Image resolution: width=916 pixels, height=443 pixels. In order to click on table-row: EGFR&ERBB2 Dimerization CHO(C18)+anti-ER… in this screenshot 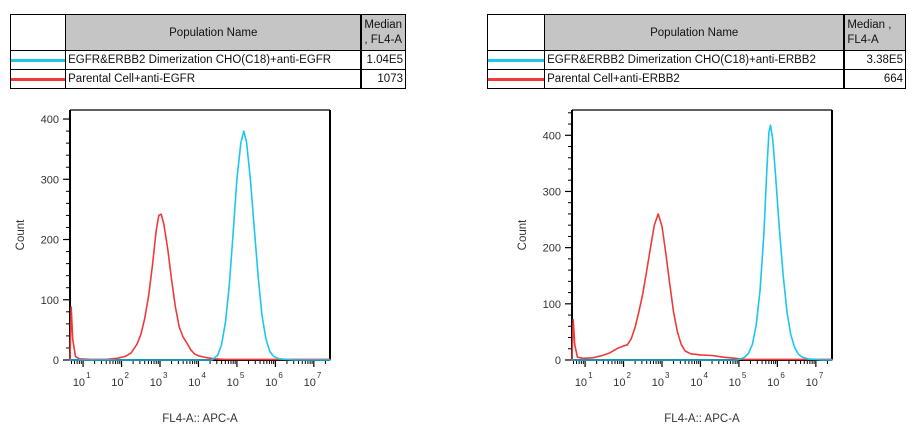, I will do `click(696, 60)`.